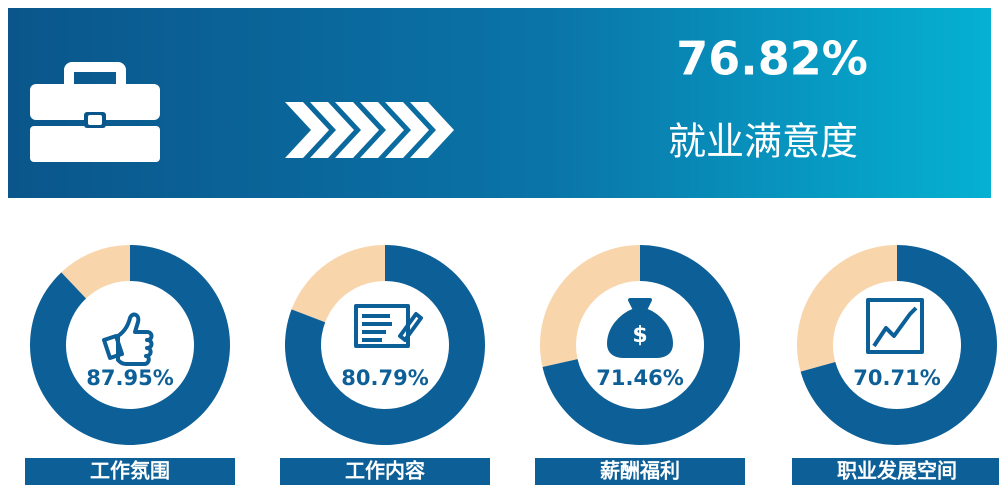 Image resolution: width=999 pixels, height=489 pixels. I want to click on value-label: 80.79%, so click(384, 378).